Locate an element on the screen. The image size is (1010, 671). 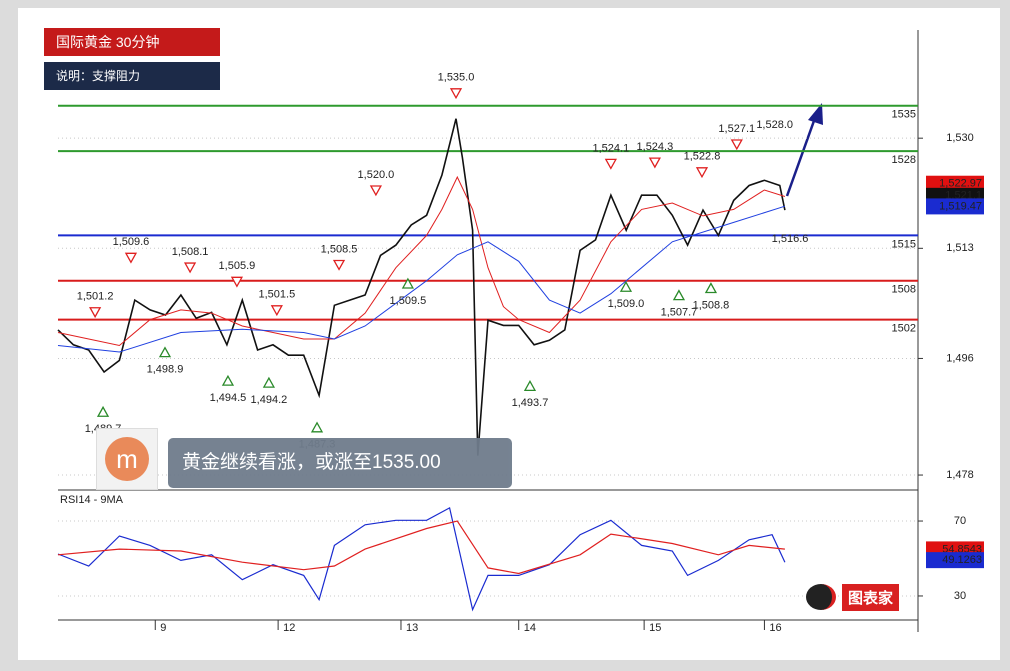
annotation-label: 1,535.0 is located at coordinates (456, 78).